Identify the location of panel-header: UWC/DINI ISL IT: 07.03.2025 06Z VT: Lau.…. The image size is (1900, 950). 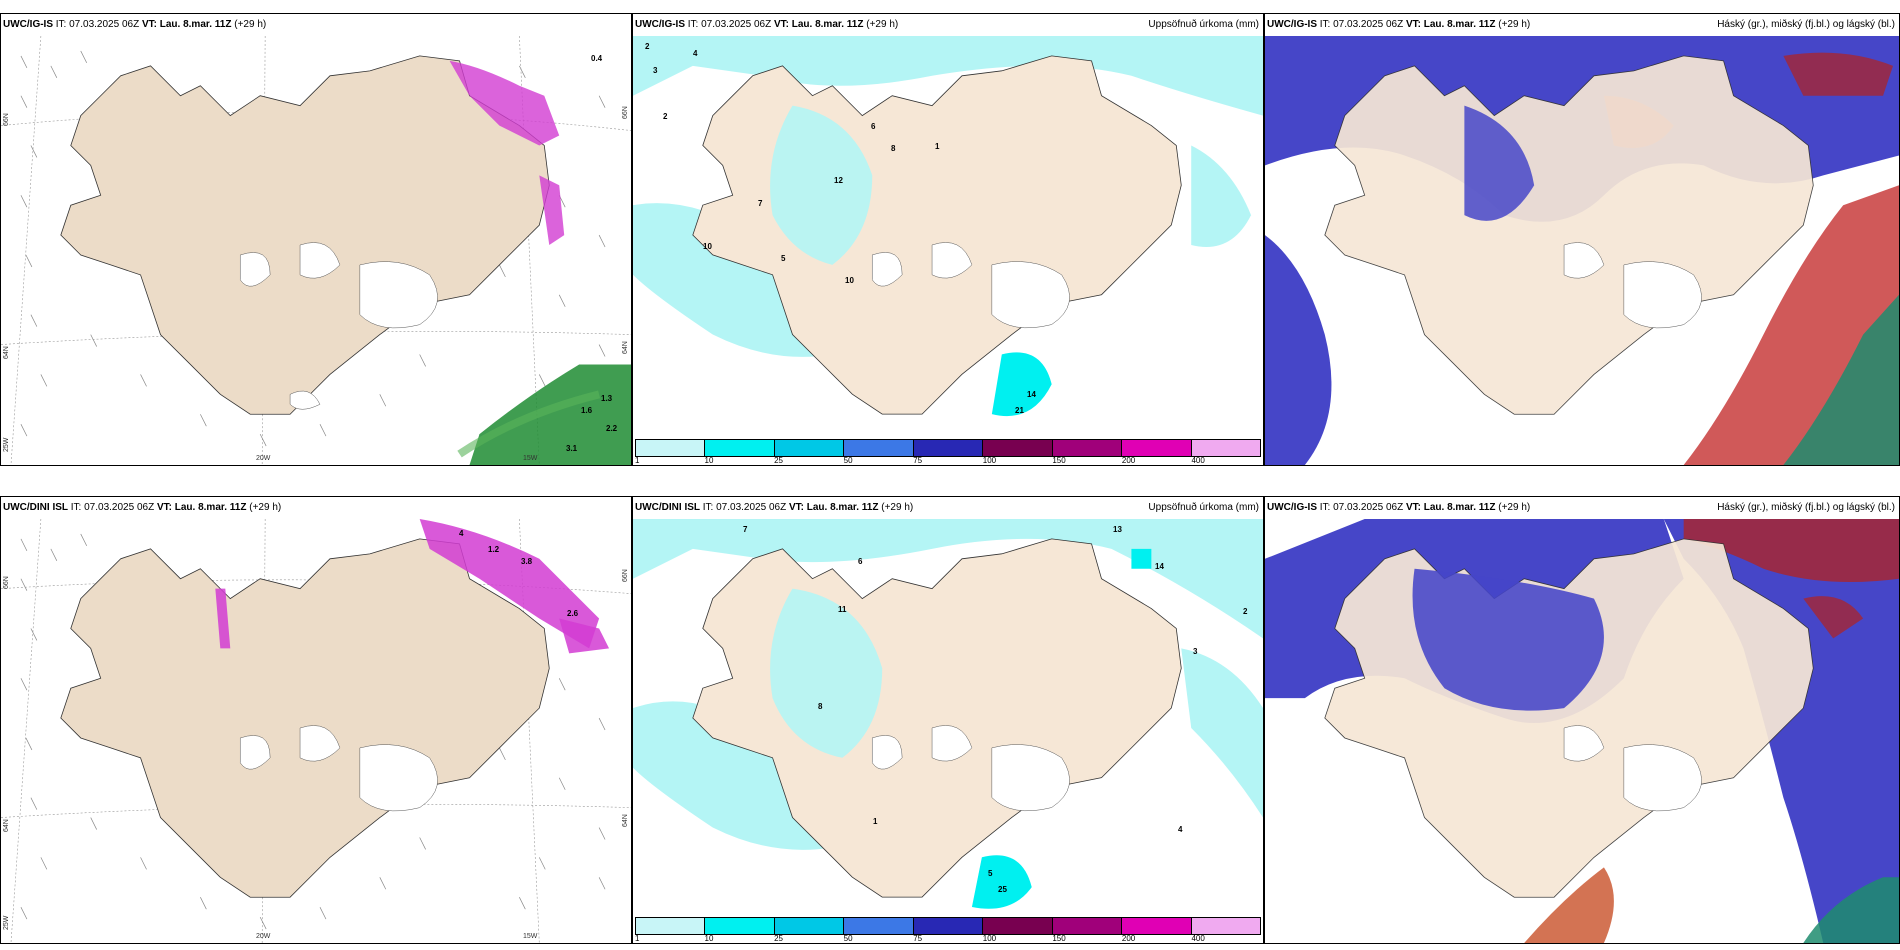
(948, 508).